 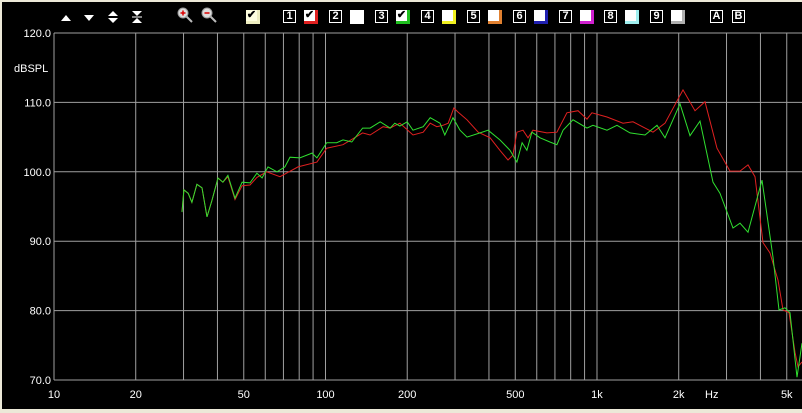 What do you see at coordinates (787, 395) in the screenshot?
I see `x-tick-label: 5k` at bounding box center [787, 395].